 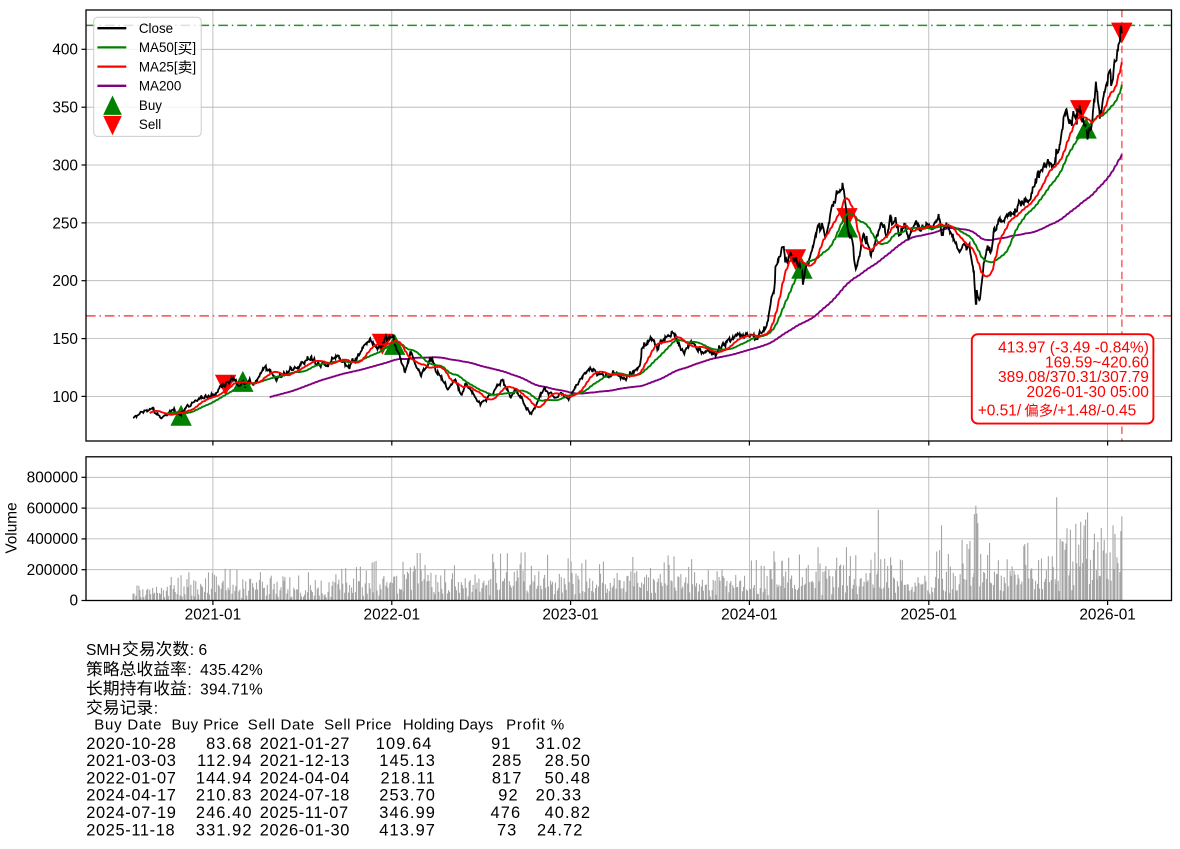 What do you see at coordinates (507, 830) in the screenshot?
I see `svg-text: 73` at bounding box center [507, 830].